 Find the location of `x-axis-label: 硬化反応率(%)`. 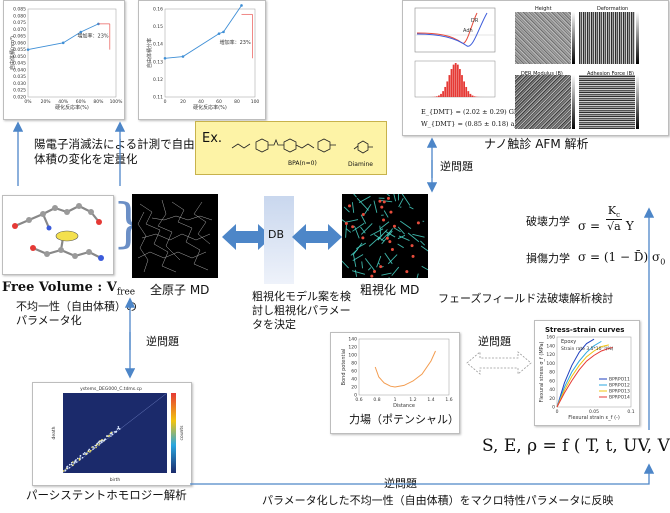

x-axis-label: 硬化反応率(%) is located at coordinates (72, 107).